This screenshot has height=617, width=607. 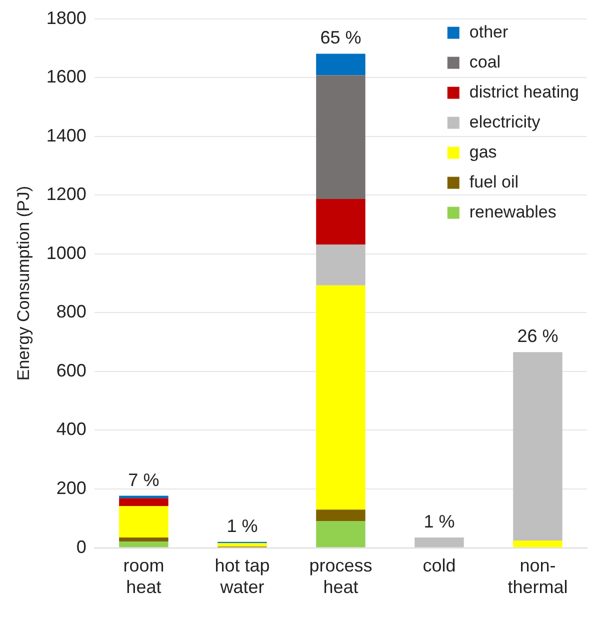 I want to click on x-tick-label: process heat, so click(x=340, y=577).